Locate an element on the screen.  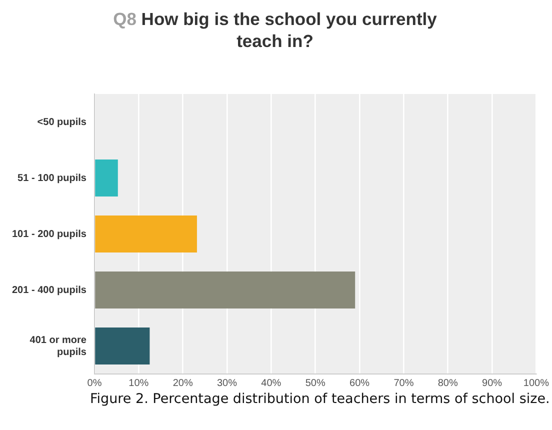
y-tick-label: 51 - 100 pupils is located at coordinates (52, 178).